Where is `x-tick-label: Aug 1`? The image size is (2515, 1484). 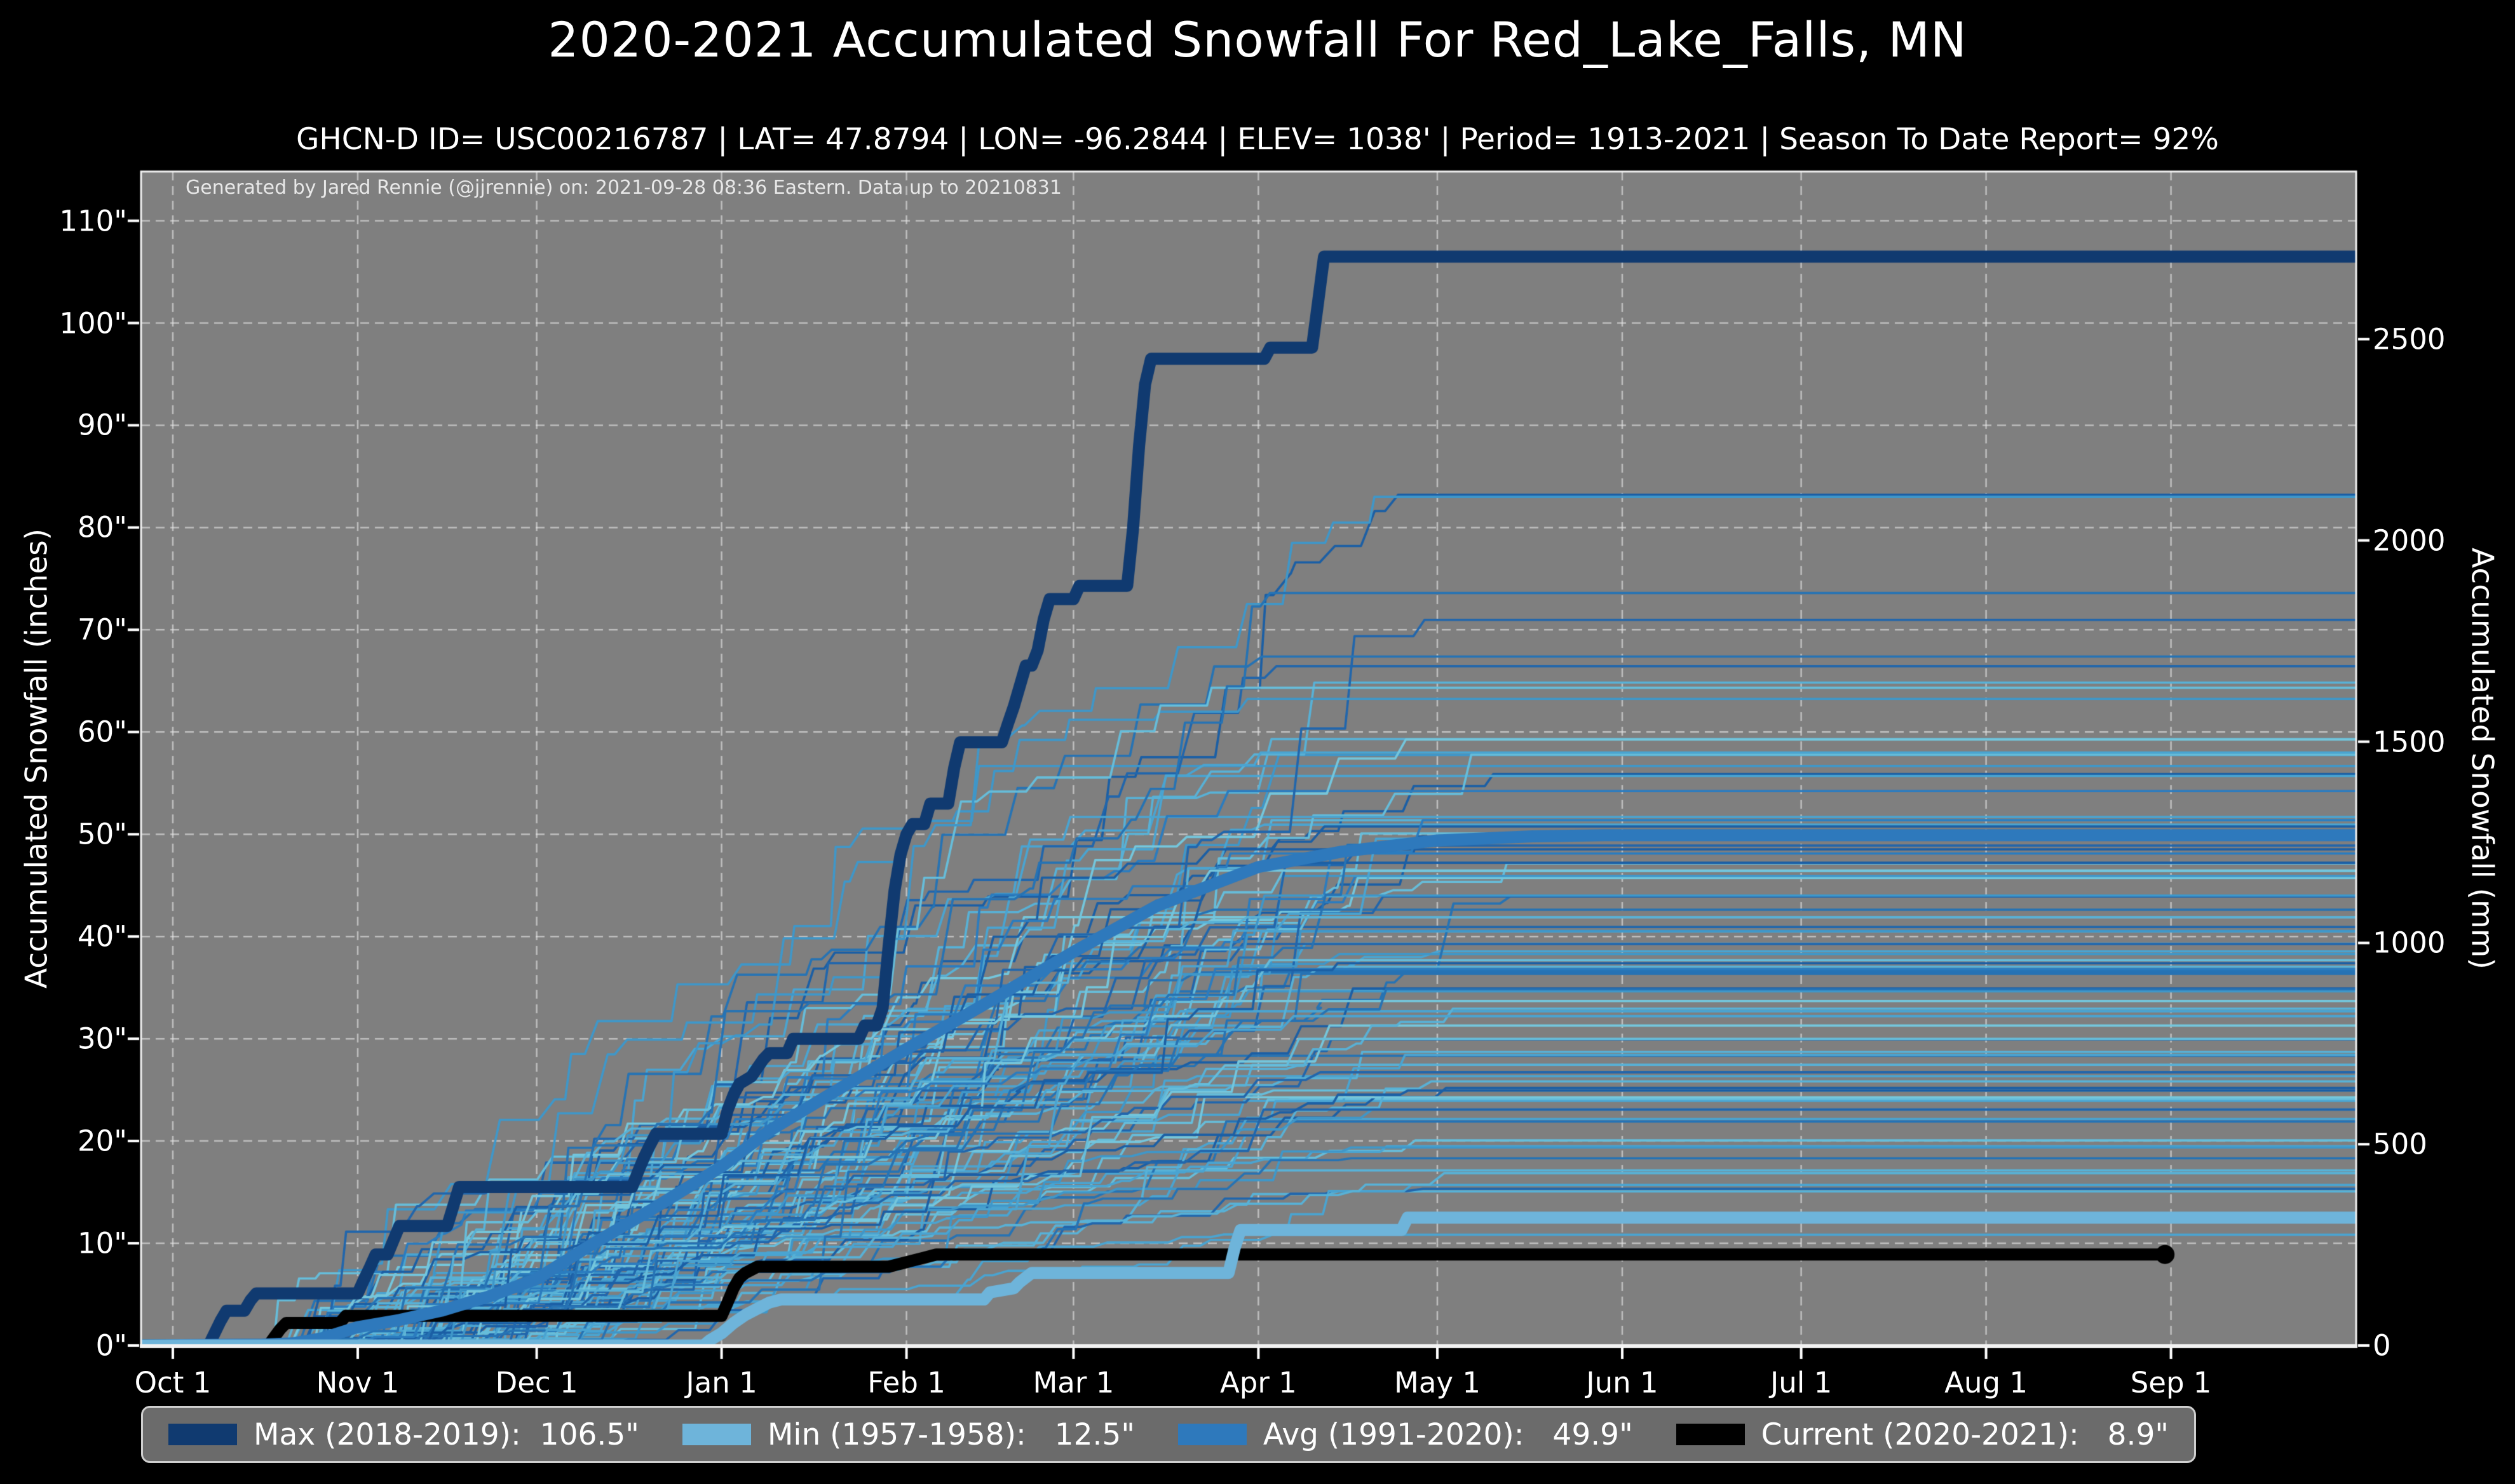 x-tick-label: Aug 1 is located at coordinates (1986, 1383).